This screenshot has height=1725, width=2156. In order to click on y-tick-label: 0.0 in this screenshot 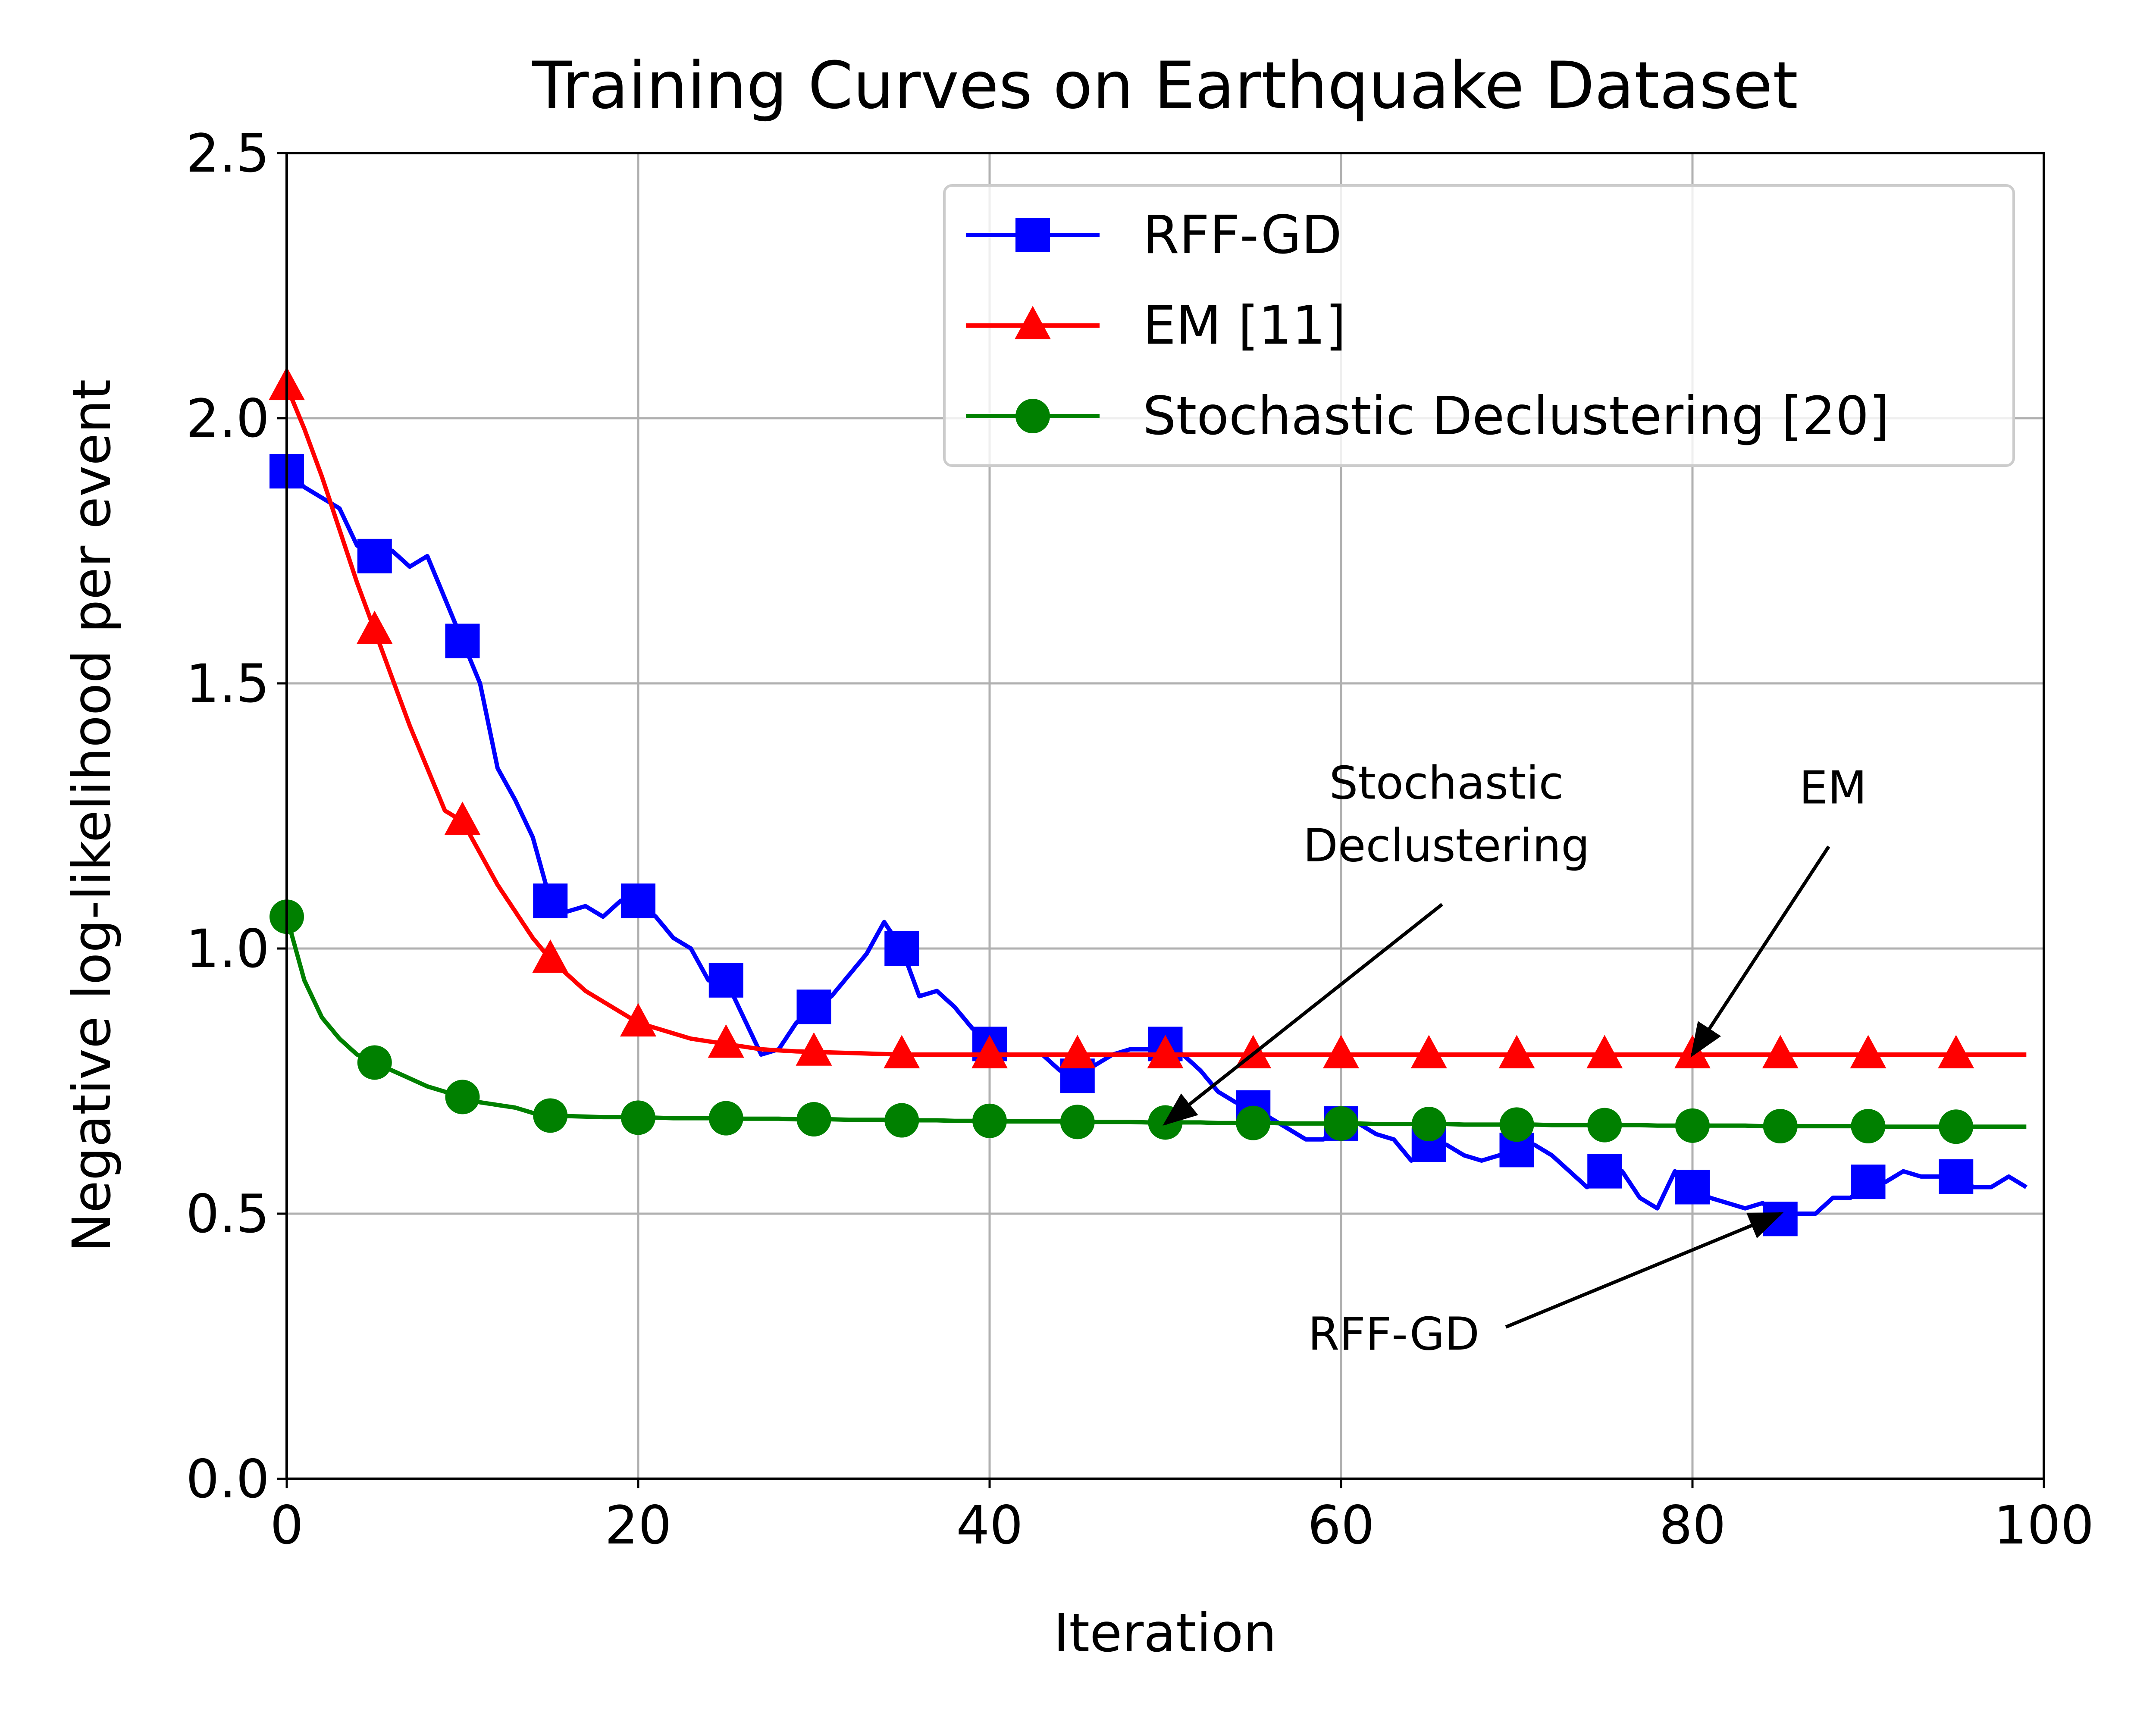, I will do `click(228, 1479)`.